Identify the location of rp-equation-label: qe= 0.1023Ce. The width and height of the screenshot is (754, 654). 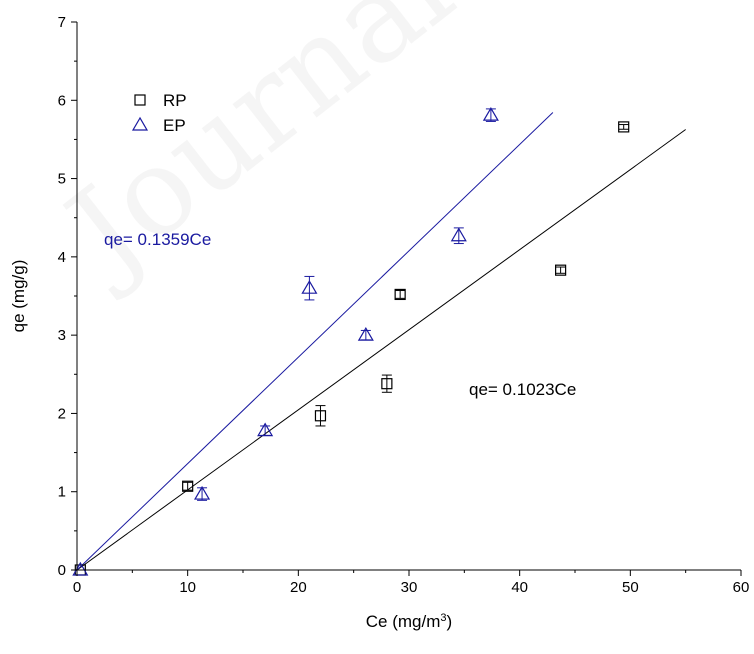
(522, 389).